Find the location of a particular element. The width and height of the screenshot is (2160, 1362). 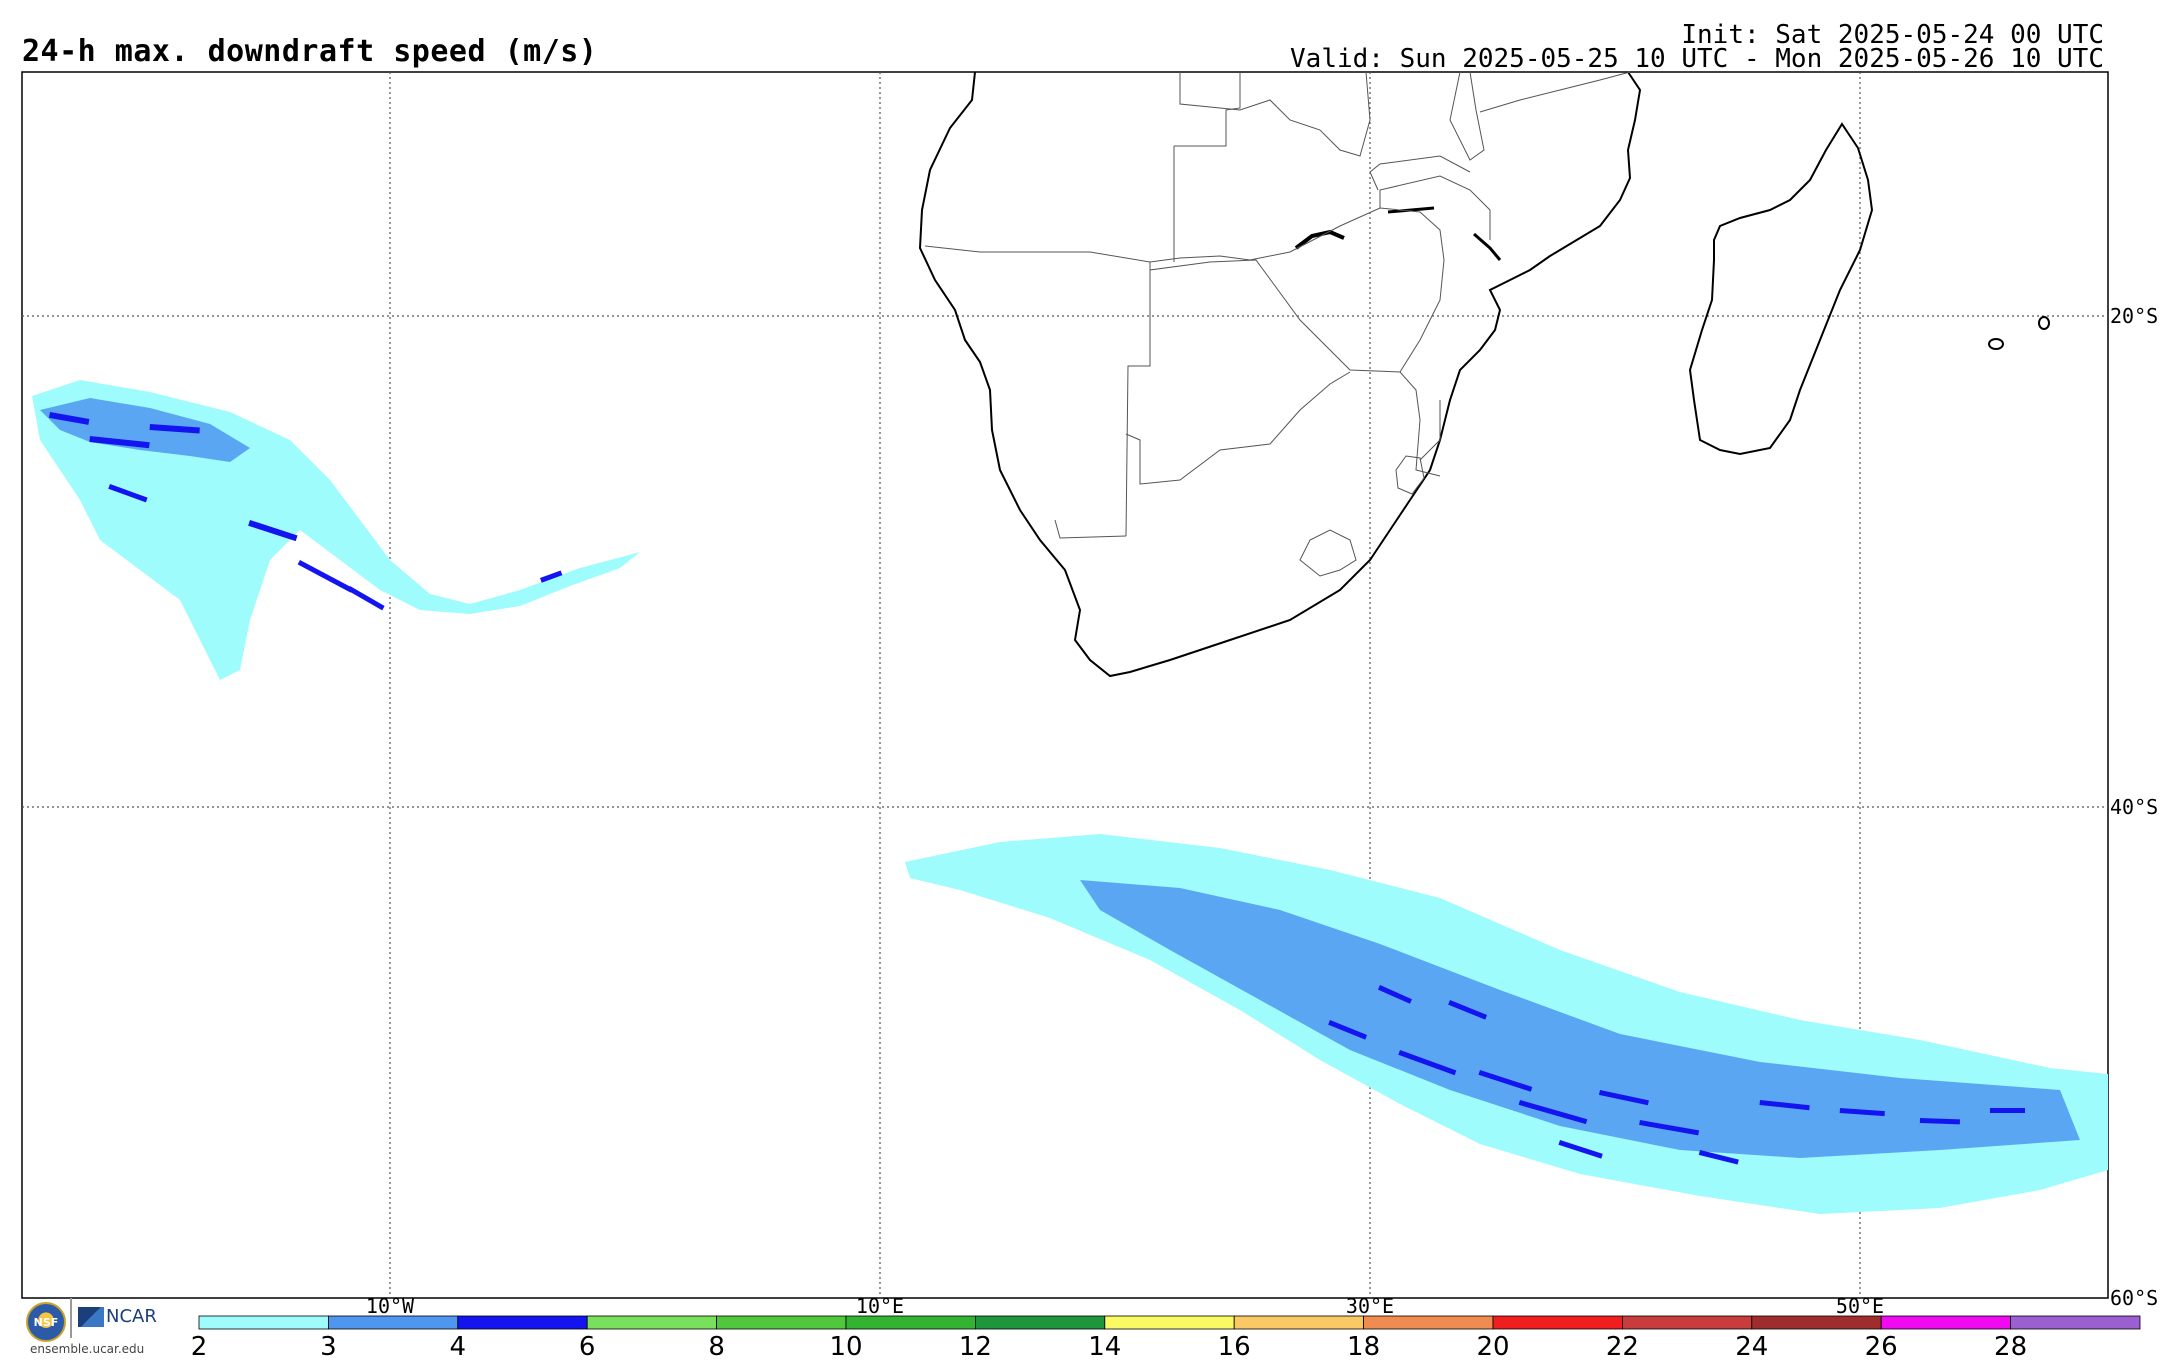

reunion-coastline is located at coordinates (2044, 323).